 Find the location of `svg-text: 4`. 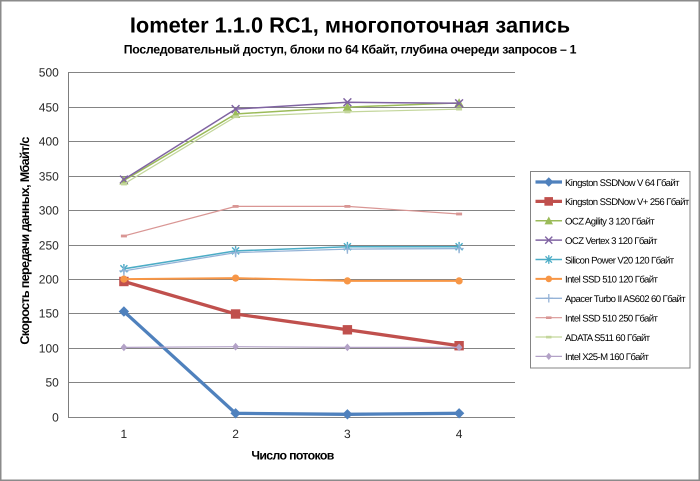

svg-text: 4 is located at coordinates (459, 434).